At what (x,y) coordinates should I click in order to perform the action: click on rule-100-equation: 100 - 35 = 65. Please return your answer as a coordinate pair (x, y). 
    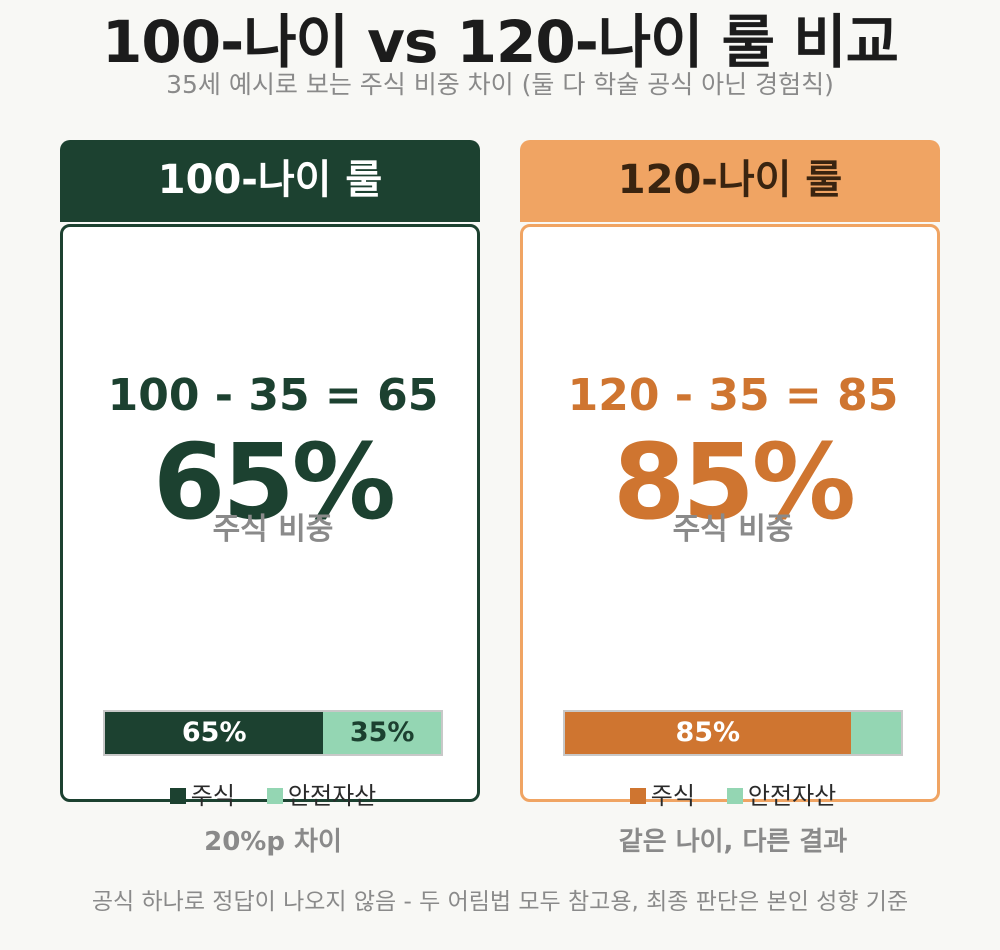
    Looking at the image, I should click on (273, 395).